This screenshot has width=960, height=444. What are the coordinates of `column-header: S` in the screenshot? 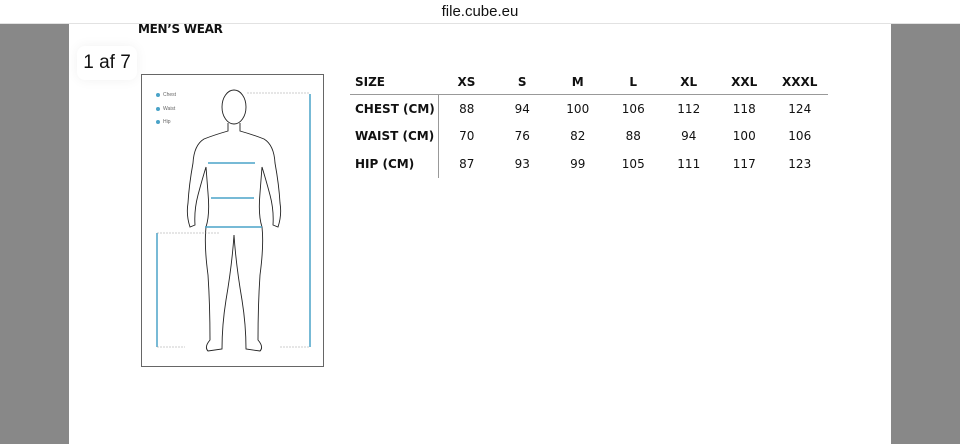 It's located at (522, 82).